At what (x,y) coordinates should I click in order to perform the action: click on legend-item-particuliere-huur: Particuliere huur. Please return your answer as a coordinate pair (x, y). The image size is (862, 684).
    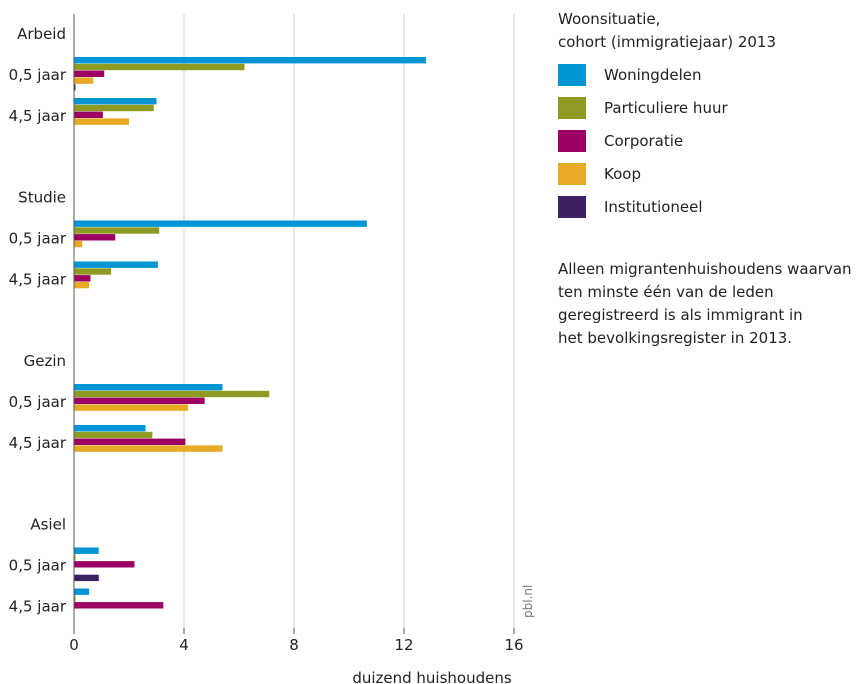
    Looking at the image, I should click on (708, 107).